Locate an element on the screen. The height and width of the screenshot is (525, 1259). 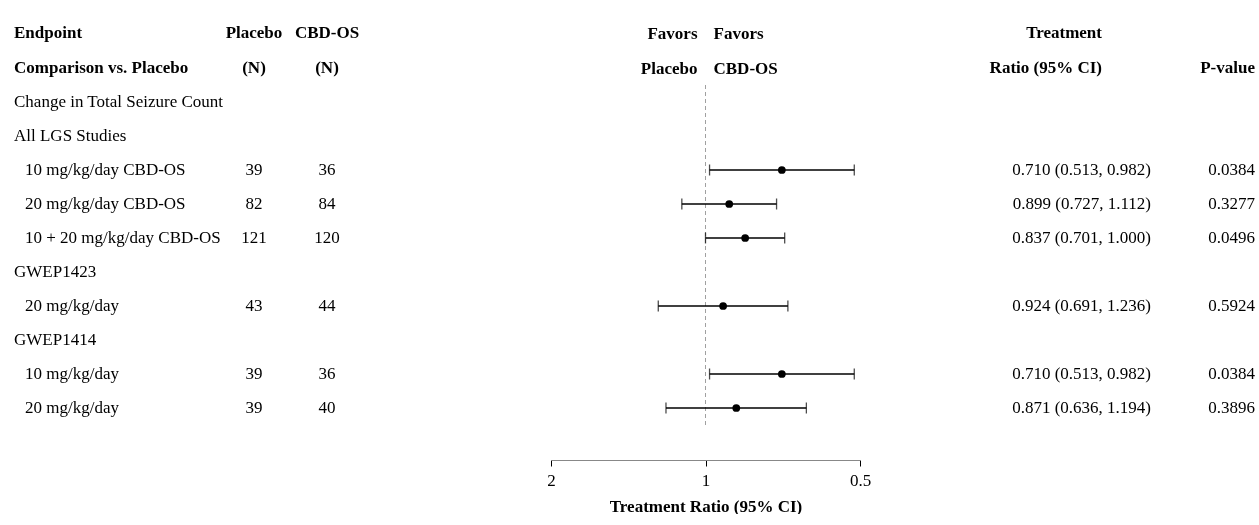
data-label: 43 is located at coordinates (254, 305).